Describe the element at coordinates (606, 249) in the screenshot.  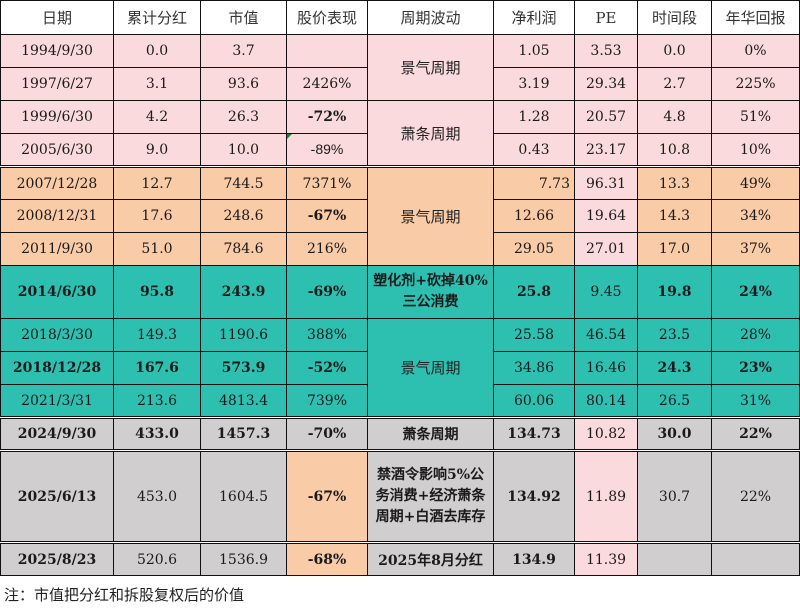
I see `cell-pe: 27.01` at that location.